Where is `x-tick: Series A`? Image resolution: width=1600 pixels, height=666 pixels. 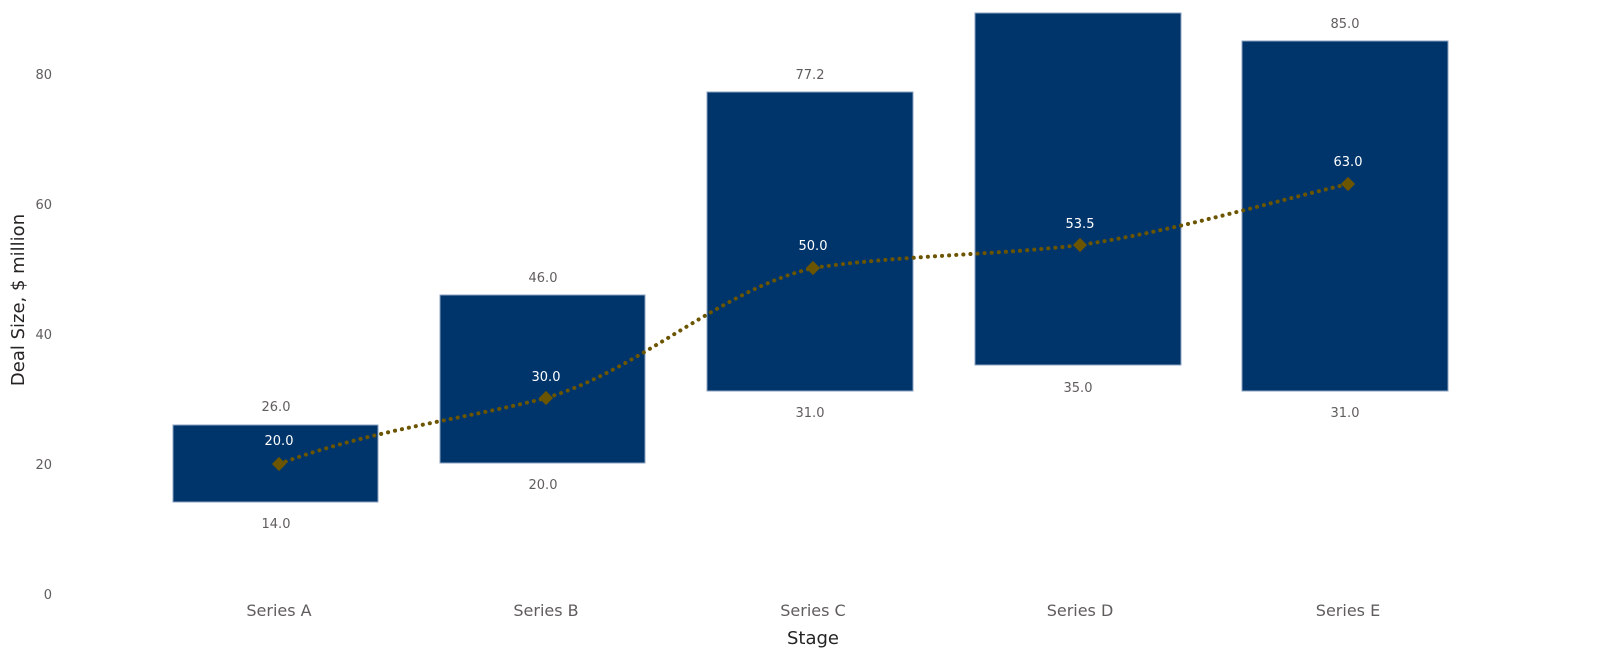 x-tick: Series A is located at coordinates (278, 610).